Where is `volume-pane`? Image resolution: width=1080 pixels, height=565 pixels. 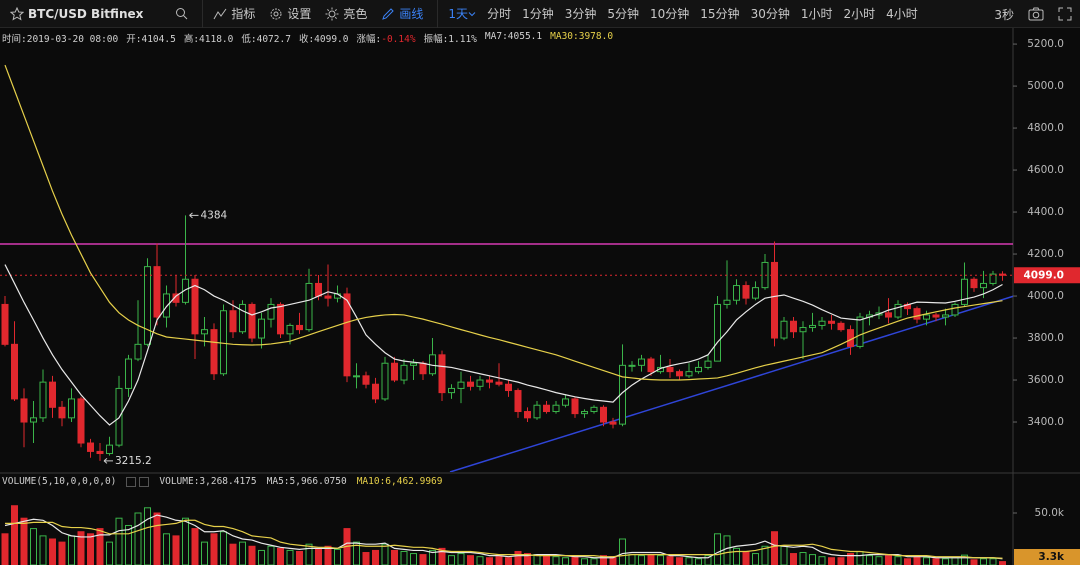 volume-pane is located at coordinates (503, 535).